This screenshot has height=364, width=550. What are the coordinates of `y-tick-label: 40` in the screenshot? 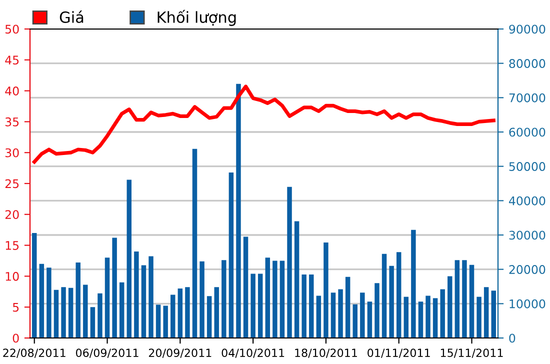 It's located at (12, 91).